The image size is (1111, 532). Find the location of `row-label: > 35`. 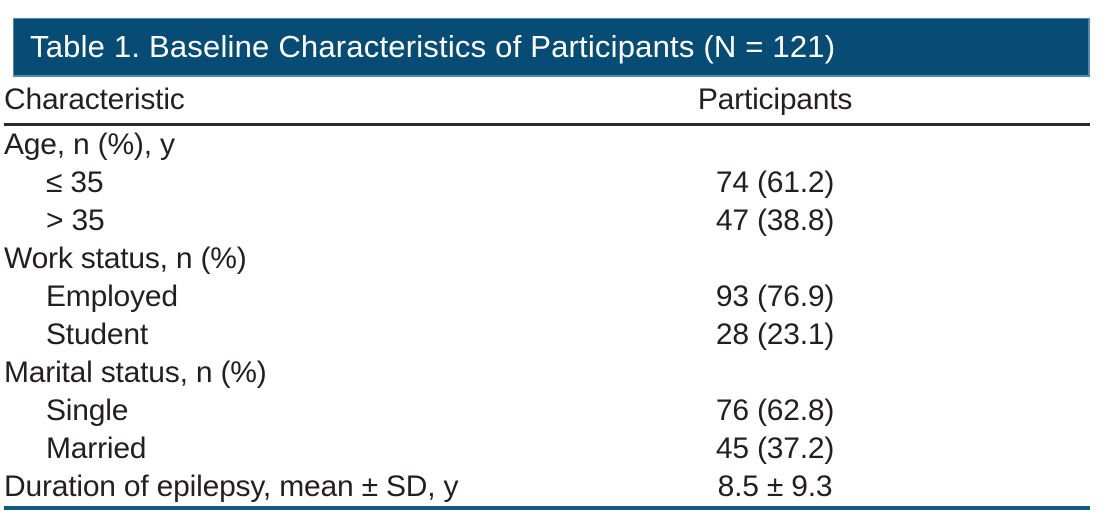

row-label: > 35 is located at coordinates (75, 220).